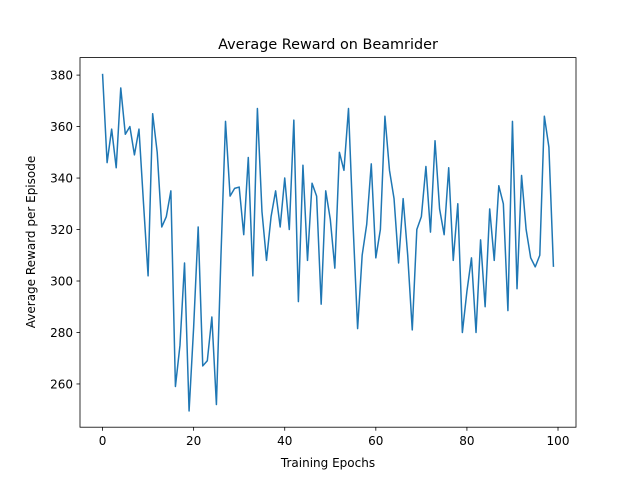 The image size is (640, 480). Describe the element at coordinates (193, 441) in the screenshot. I see `x-tick-label: 20` at that location.